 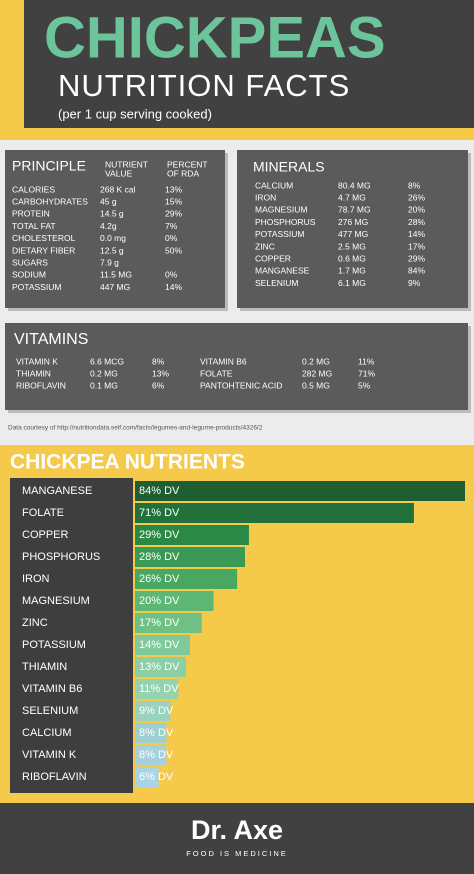 What do you see at coordinates (416, 210) in the screenshot?
I see `table-cell: 20%` at bounding box center [416, 210].